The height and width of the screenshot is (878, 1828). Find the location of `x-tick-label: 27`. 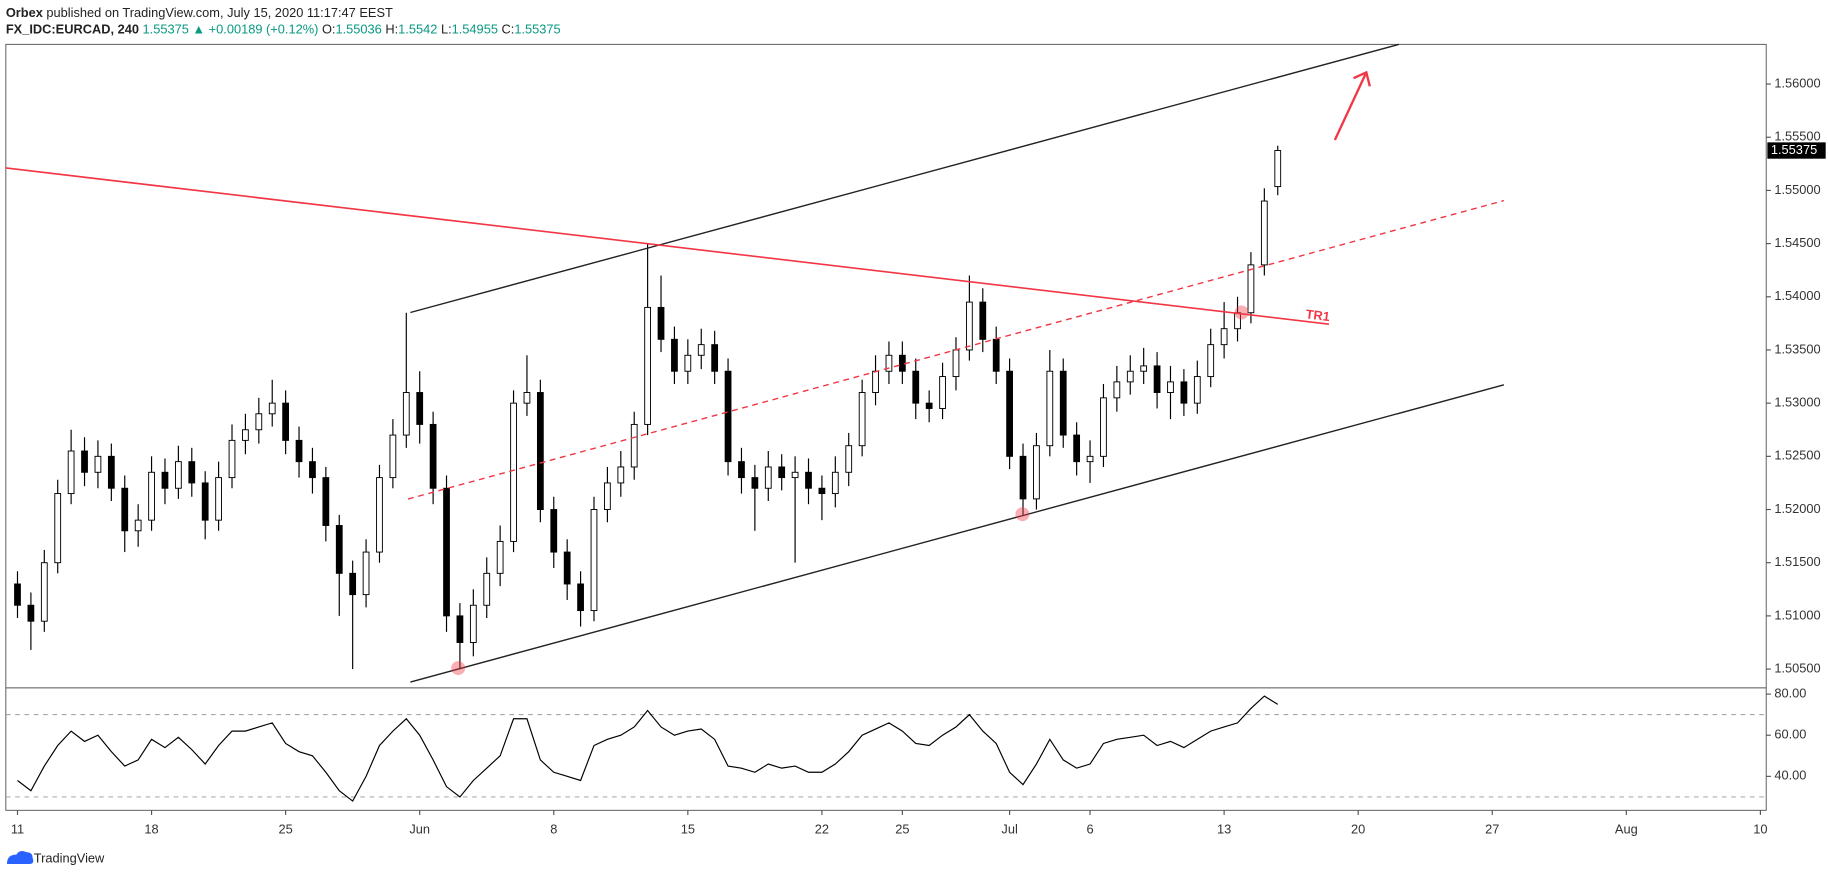

x-tick-label: 27 is located at coordinates (1492, 829).